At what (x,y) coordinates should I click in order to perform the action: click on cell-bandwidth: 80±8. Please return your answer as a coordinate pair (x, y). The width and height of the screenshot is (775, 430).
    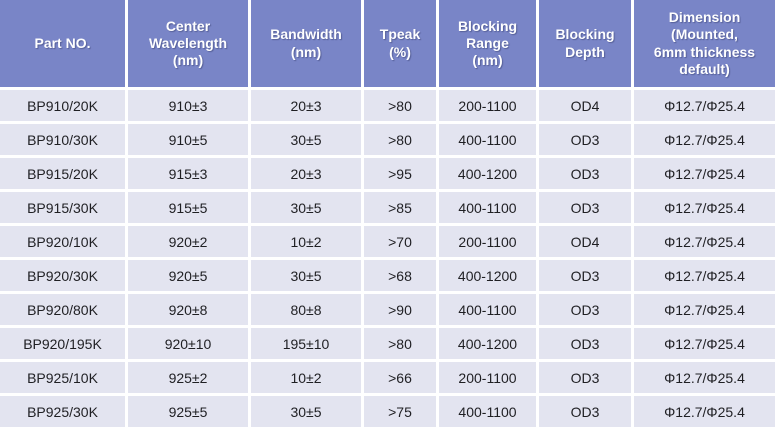
    Looking at the image, I should click on (306, 309).